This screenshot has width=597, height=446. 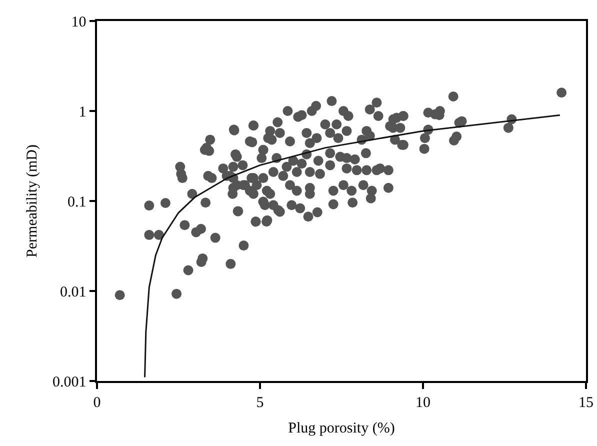 I want to click on x-axis-title: Plug porosity (%), so click(x=341, y=428).